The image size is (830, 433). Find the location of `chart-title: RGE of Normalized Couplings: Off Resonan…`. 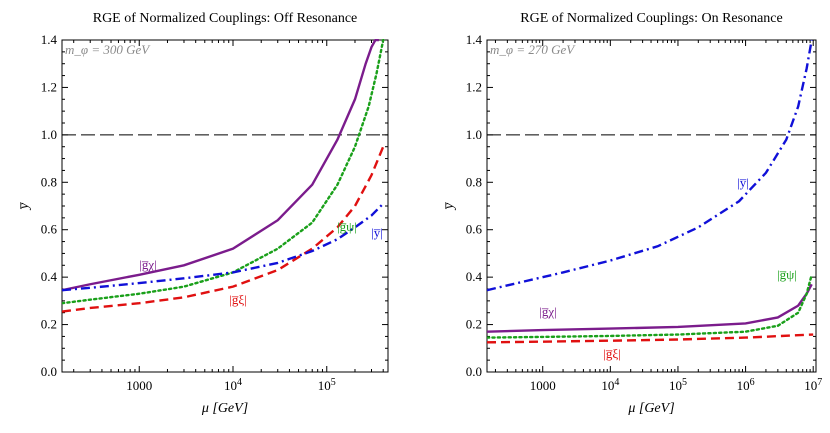

chart-title: RGE of Normalized Couplings: Off Resonan… is located at coordinates (225, 18).